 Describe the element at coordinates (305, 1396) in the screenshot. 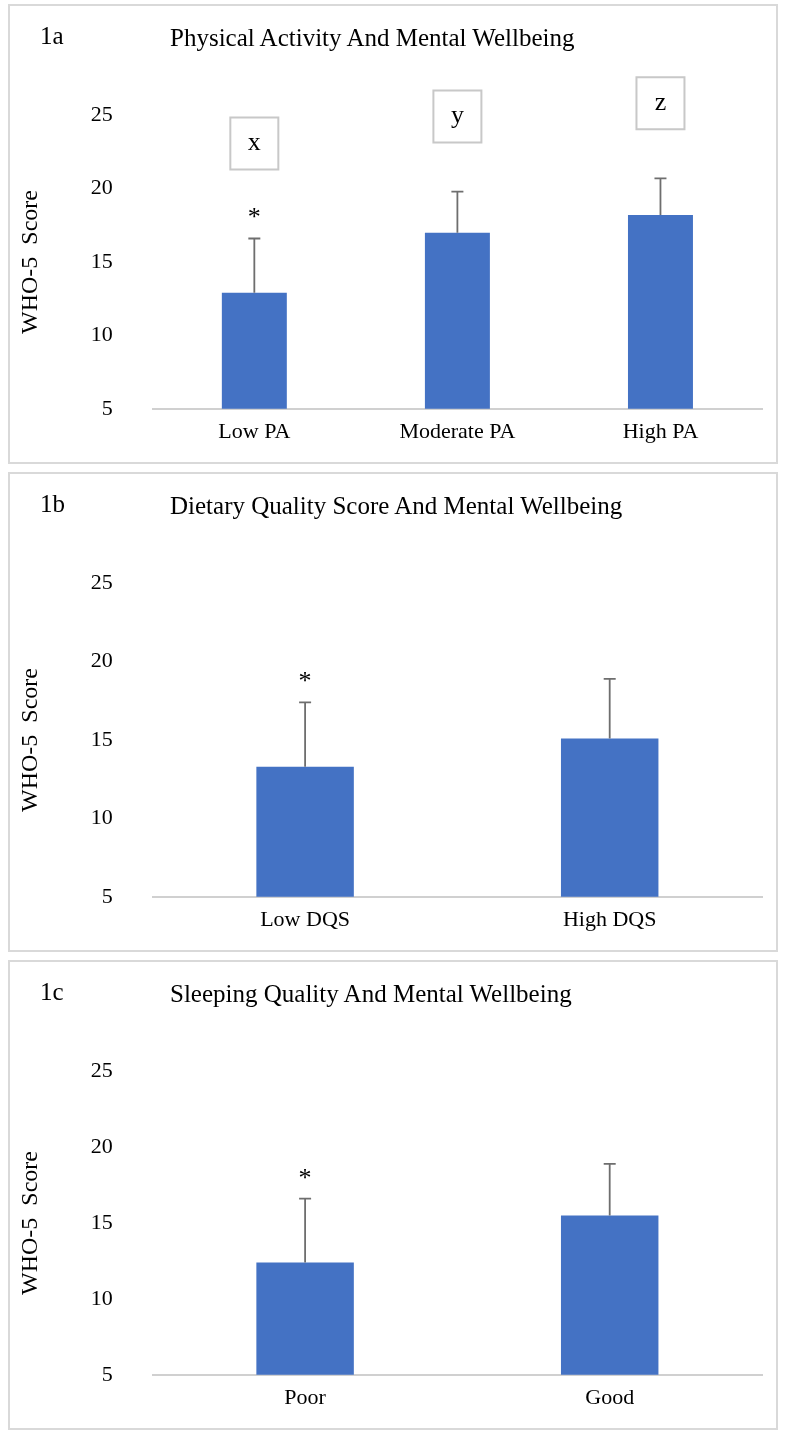

I see `x-tick-label: Poor` at that location.